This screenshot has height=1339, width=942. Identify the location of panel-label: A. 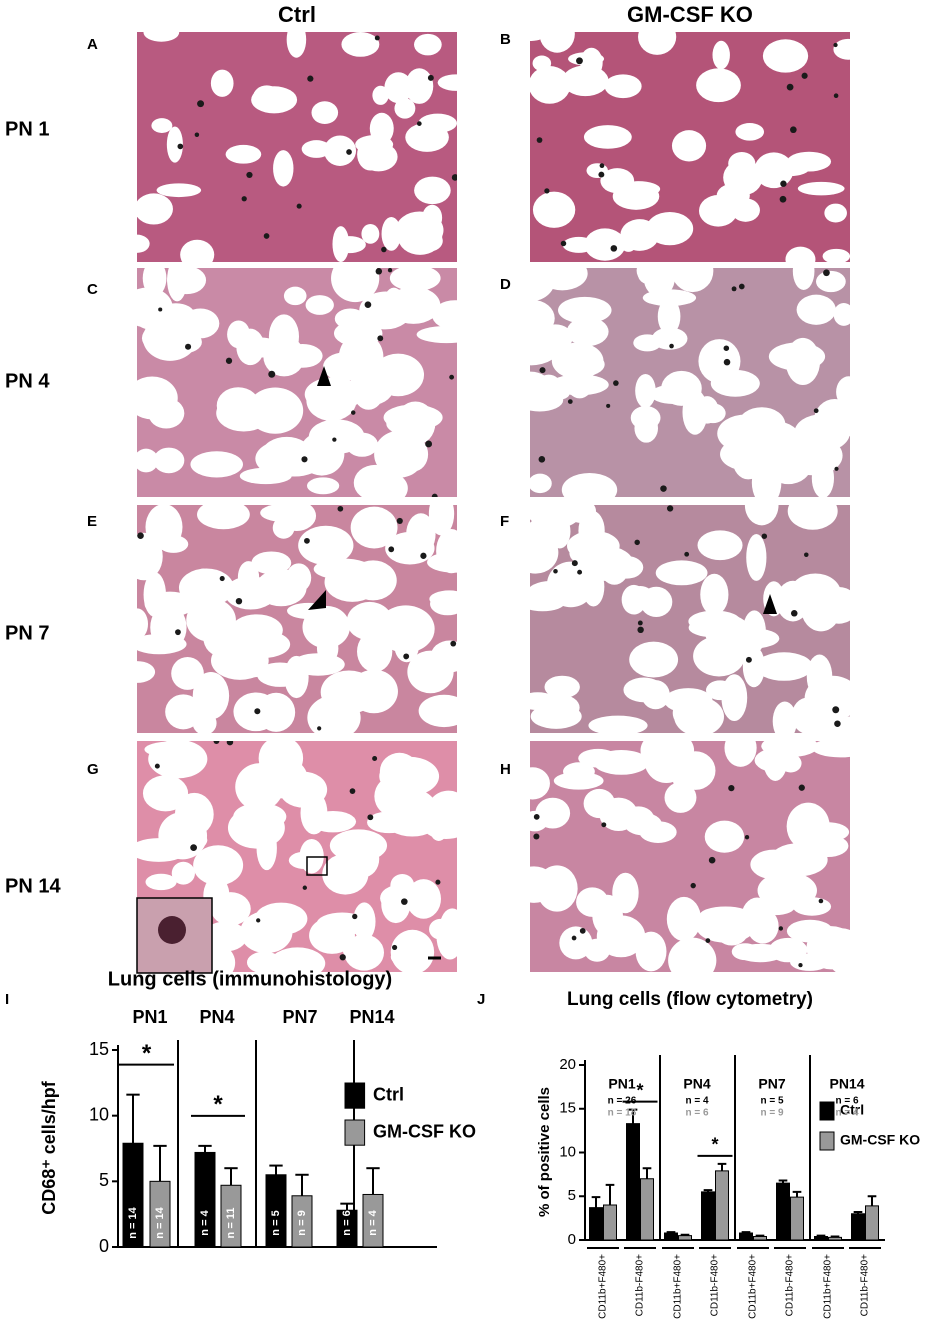
(92, 44).